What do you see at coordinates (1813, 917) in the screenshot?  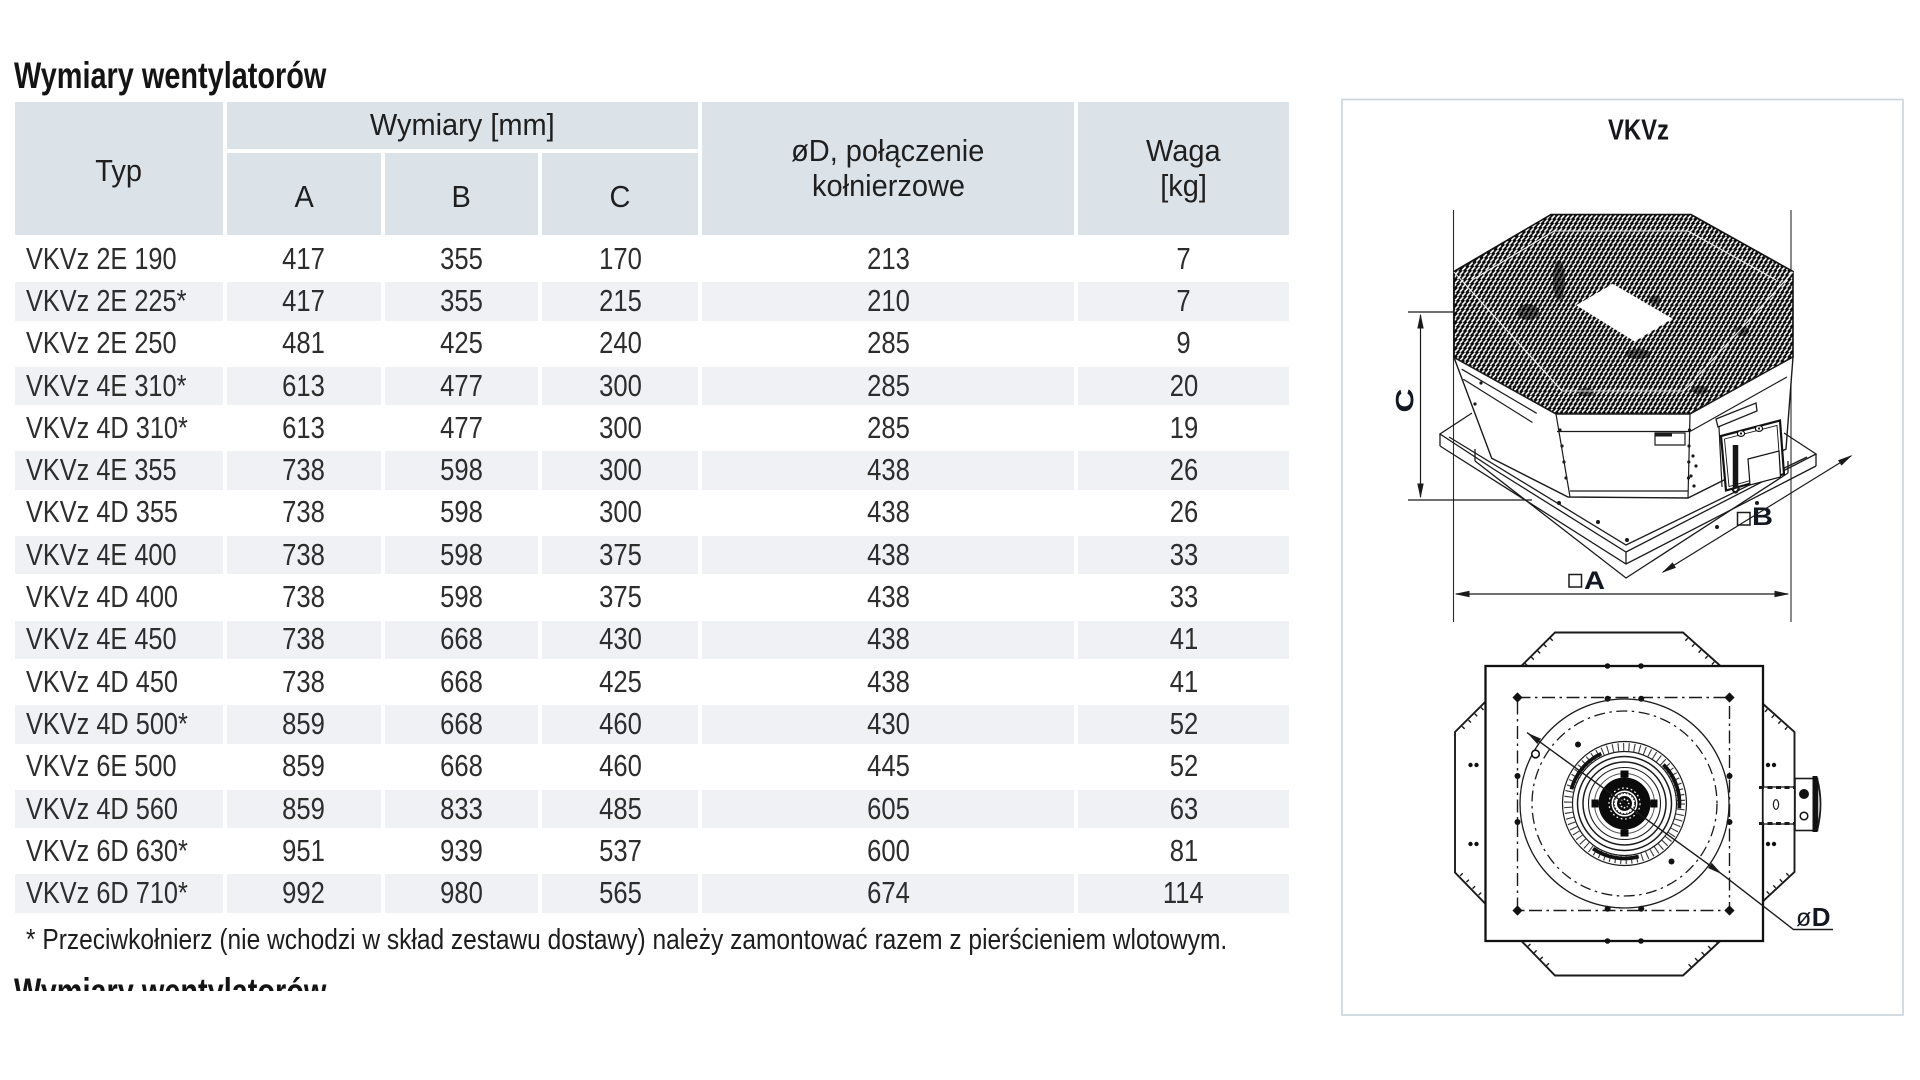 I see `svg-text: øD` at bounding box center [1813, 917].